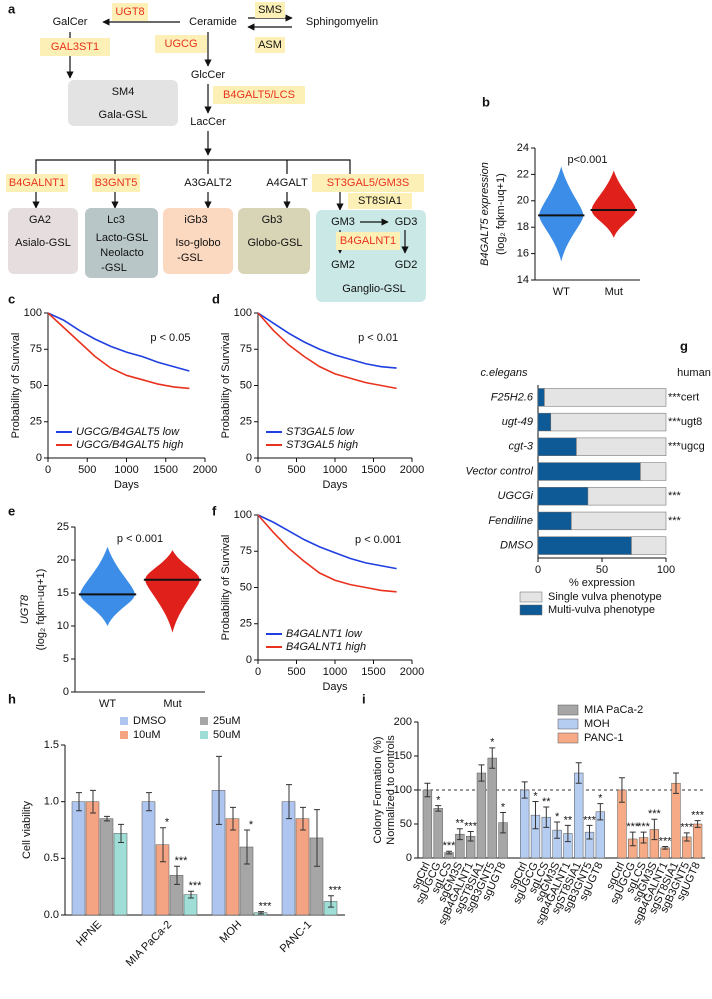  I want to click on y-label: Probability of Survival, so click(226, 588).